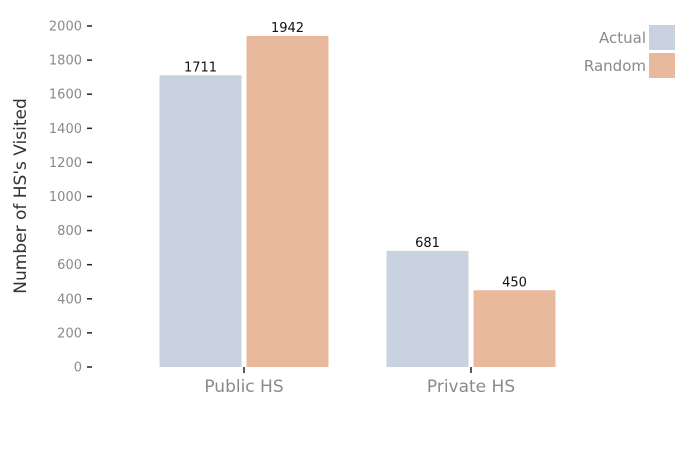 The width and height of the screenshot is (700, 450). What do you see at coordinates (78, 368) in the screenshot?
I see `y-tick-label: 0` at bounding box center [78, 368].